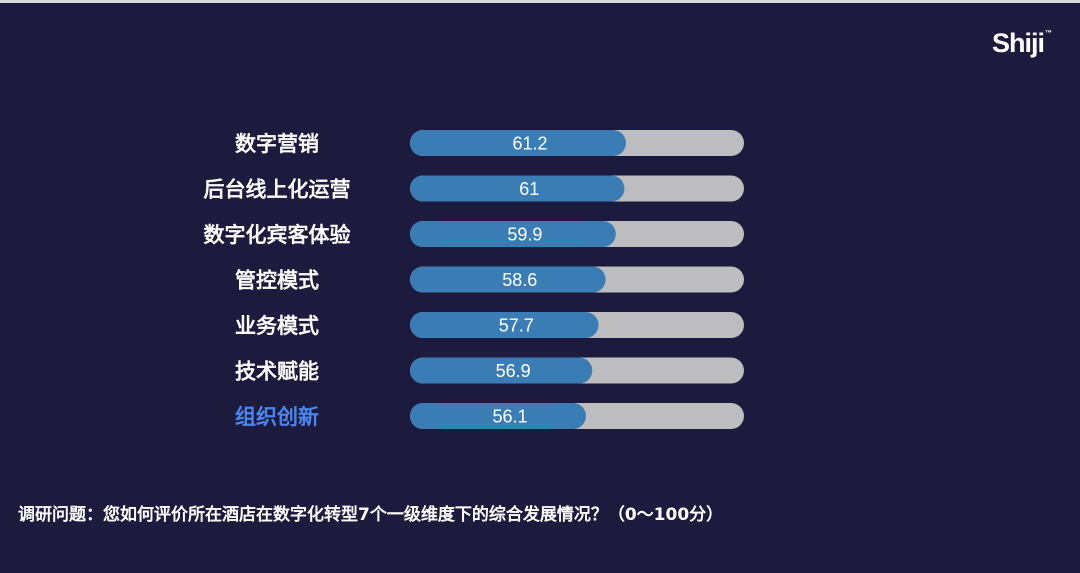 This screenshot has height=573, width=1080. What do you see at coordinates (540, 1) in the screenshot?
I see `top-divider` at bounding box center [540, 1].